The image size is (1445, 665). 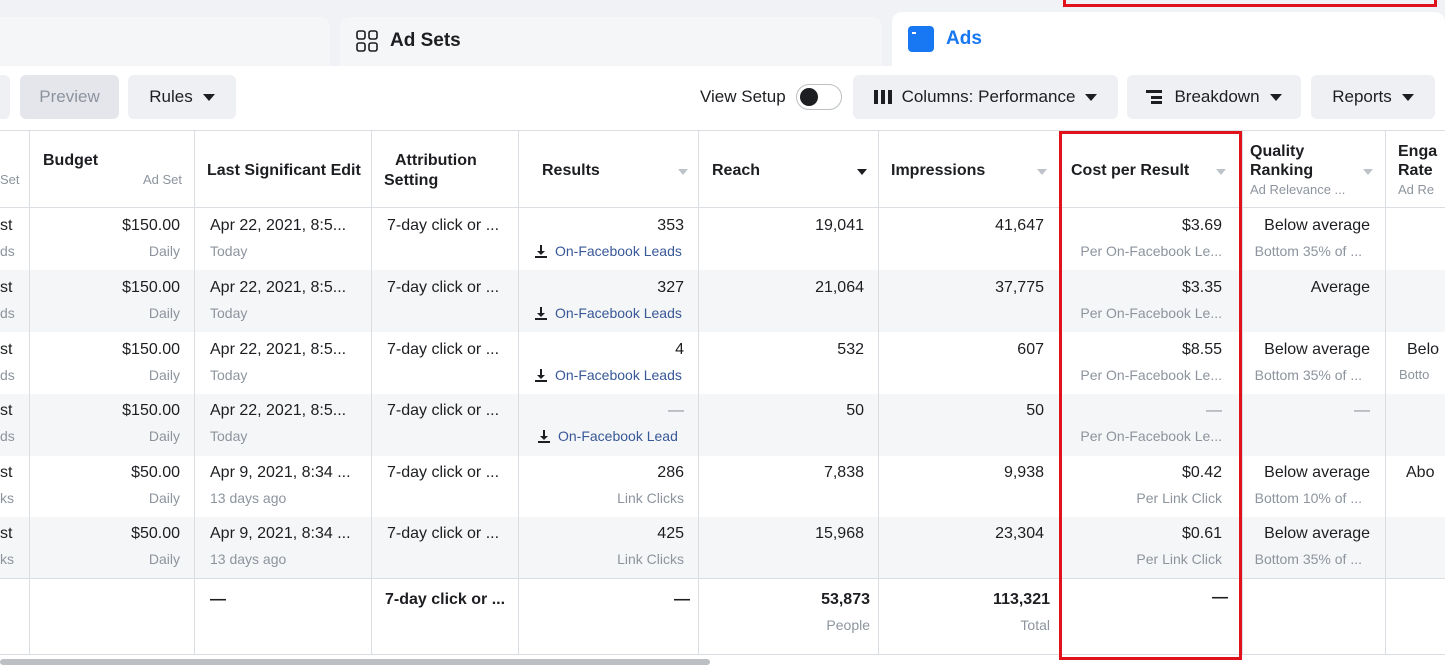 What do you see at coordinates (411, 180) in the screenshot?
I see `attribution-header-line2: Setting` at bounding box center [411, 180].